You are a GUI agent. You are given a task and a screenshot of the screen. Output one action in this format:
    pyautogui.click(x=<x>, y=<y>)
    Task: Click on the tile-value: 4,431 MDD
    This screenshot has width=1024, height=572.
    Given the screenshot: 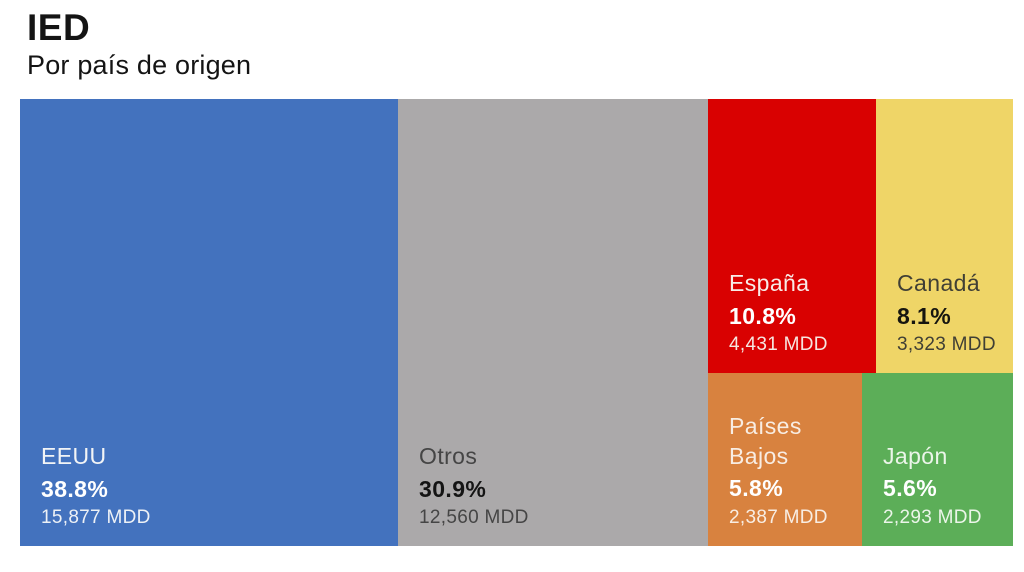 What is the action you would take?
    pyautogui.click(x=778, y=345)
    